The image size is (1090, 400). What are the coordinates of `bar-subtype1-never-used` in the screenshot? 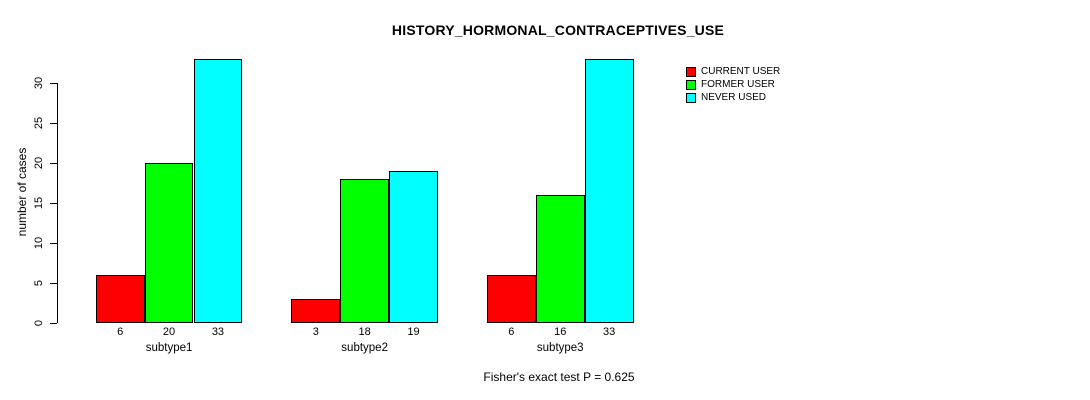 It's located at (218, 190).